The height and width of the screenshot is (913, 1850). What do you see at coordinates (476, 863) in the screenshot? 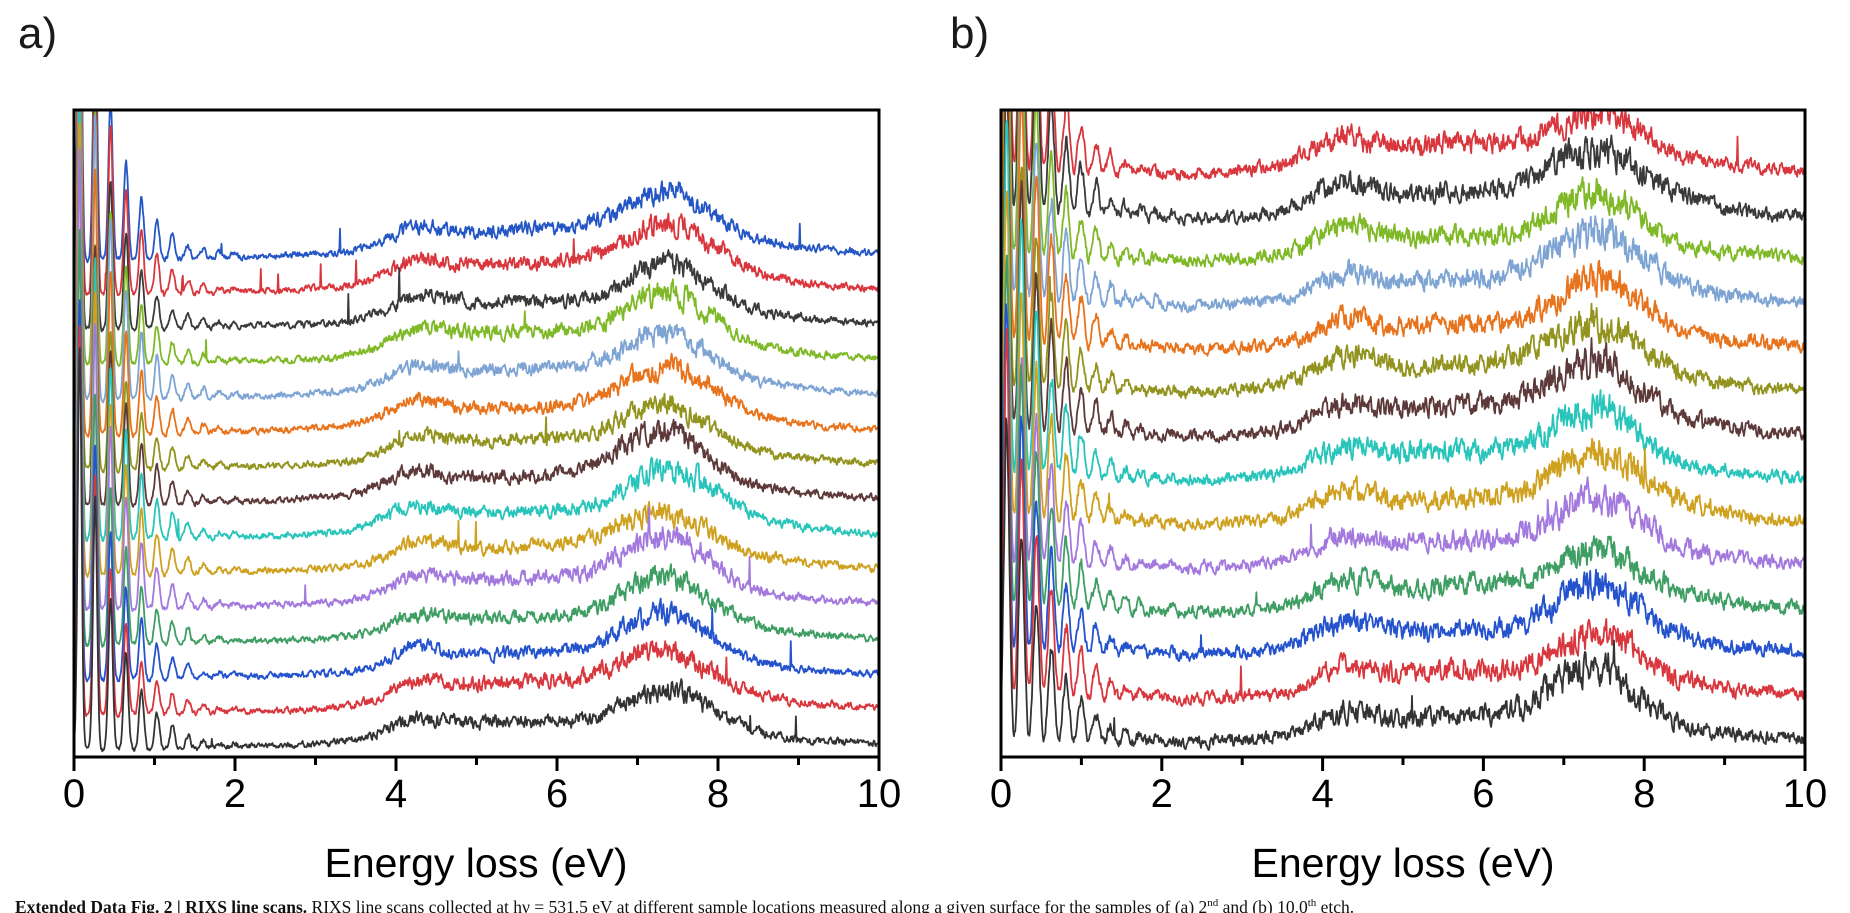
I see `x-axis-label-a: Energy loss (eV)` at bounding box center [476, 863].